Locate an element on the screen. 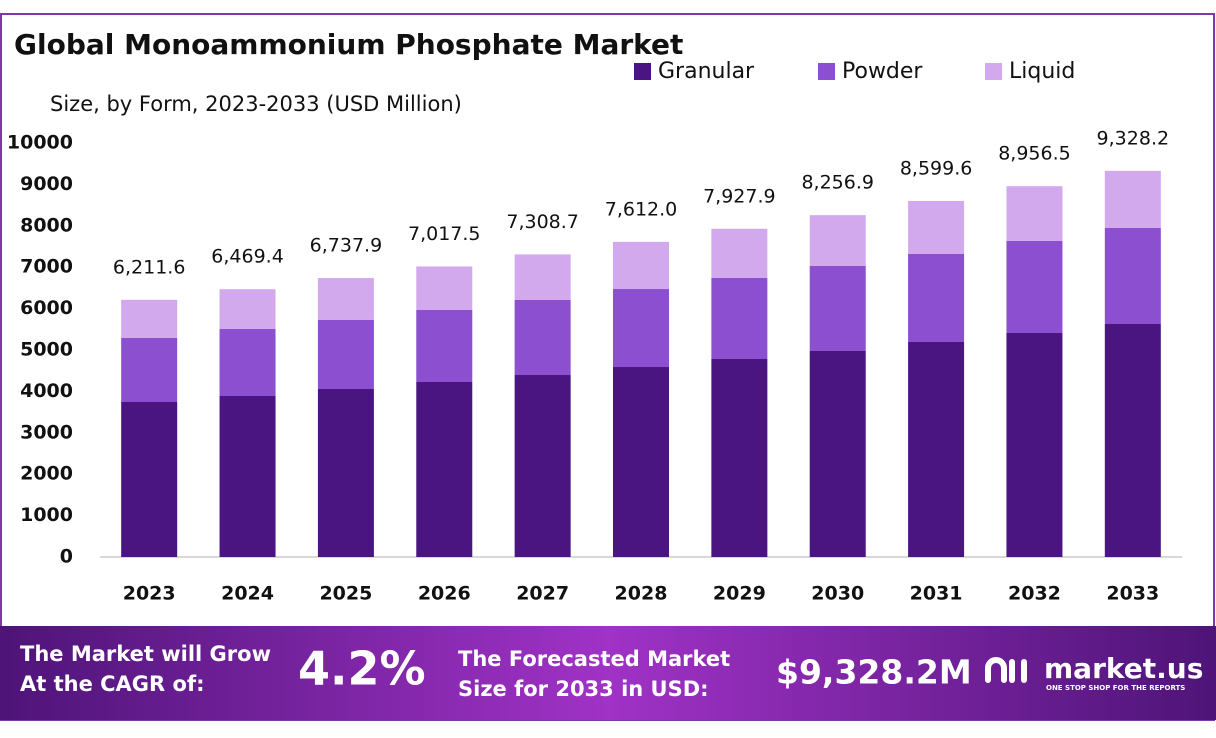 This screenshot has width=1216, height=738. forecast-text: Size for 2033 in USD: is located at coordinates (583, 689).